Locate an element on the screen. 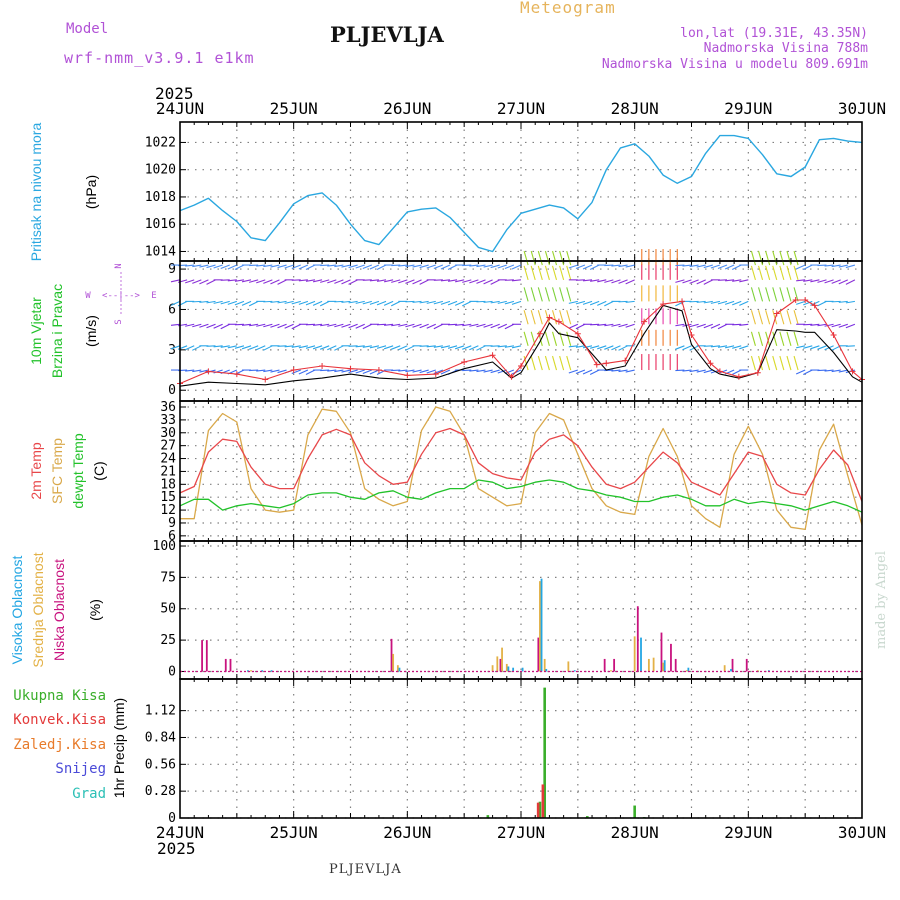  wind-panel: 0 3 6 9 is located at coordinates (516, 325).